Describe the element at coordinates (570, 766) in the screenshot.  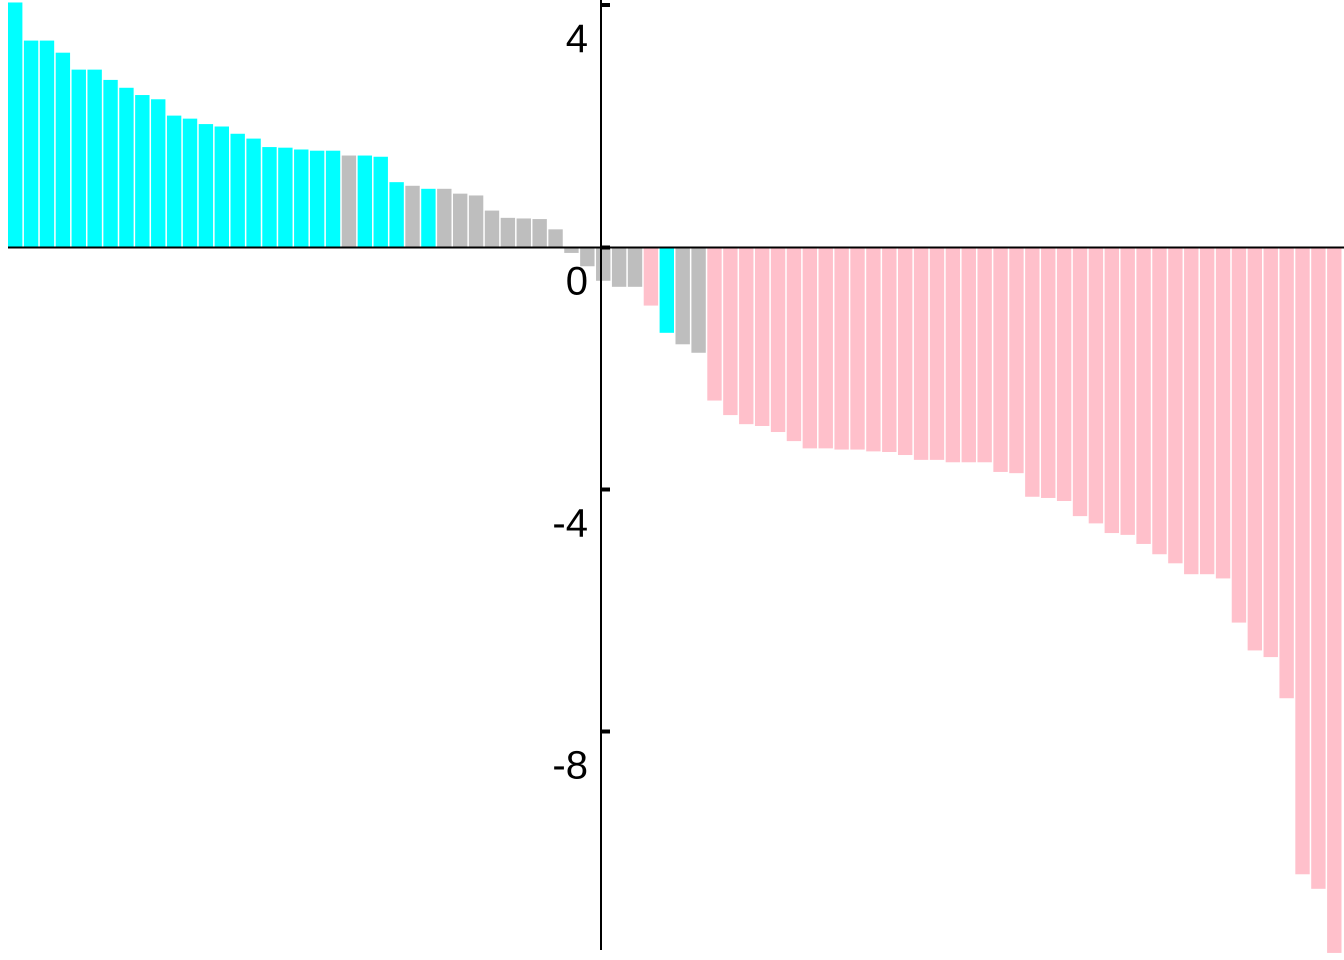
I see `y-tick-label: -8` at that location.